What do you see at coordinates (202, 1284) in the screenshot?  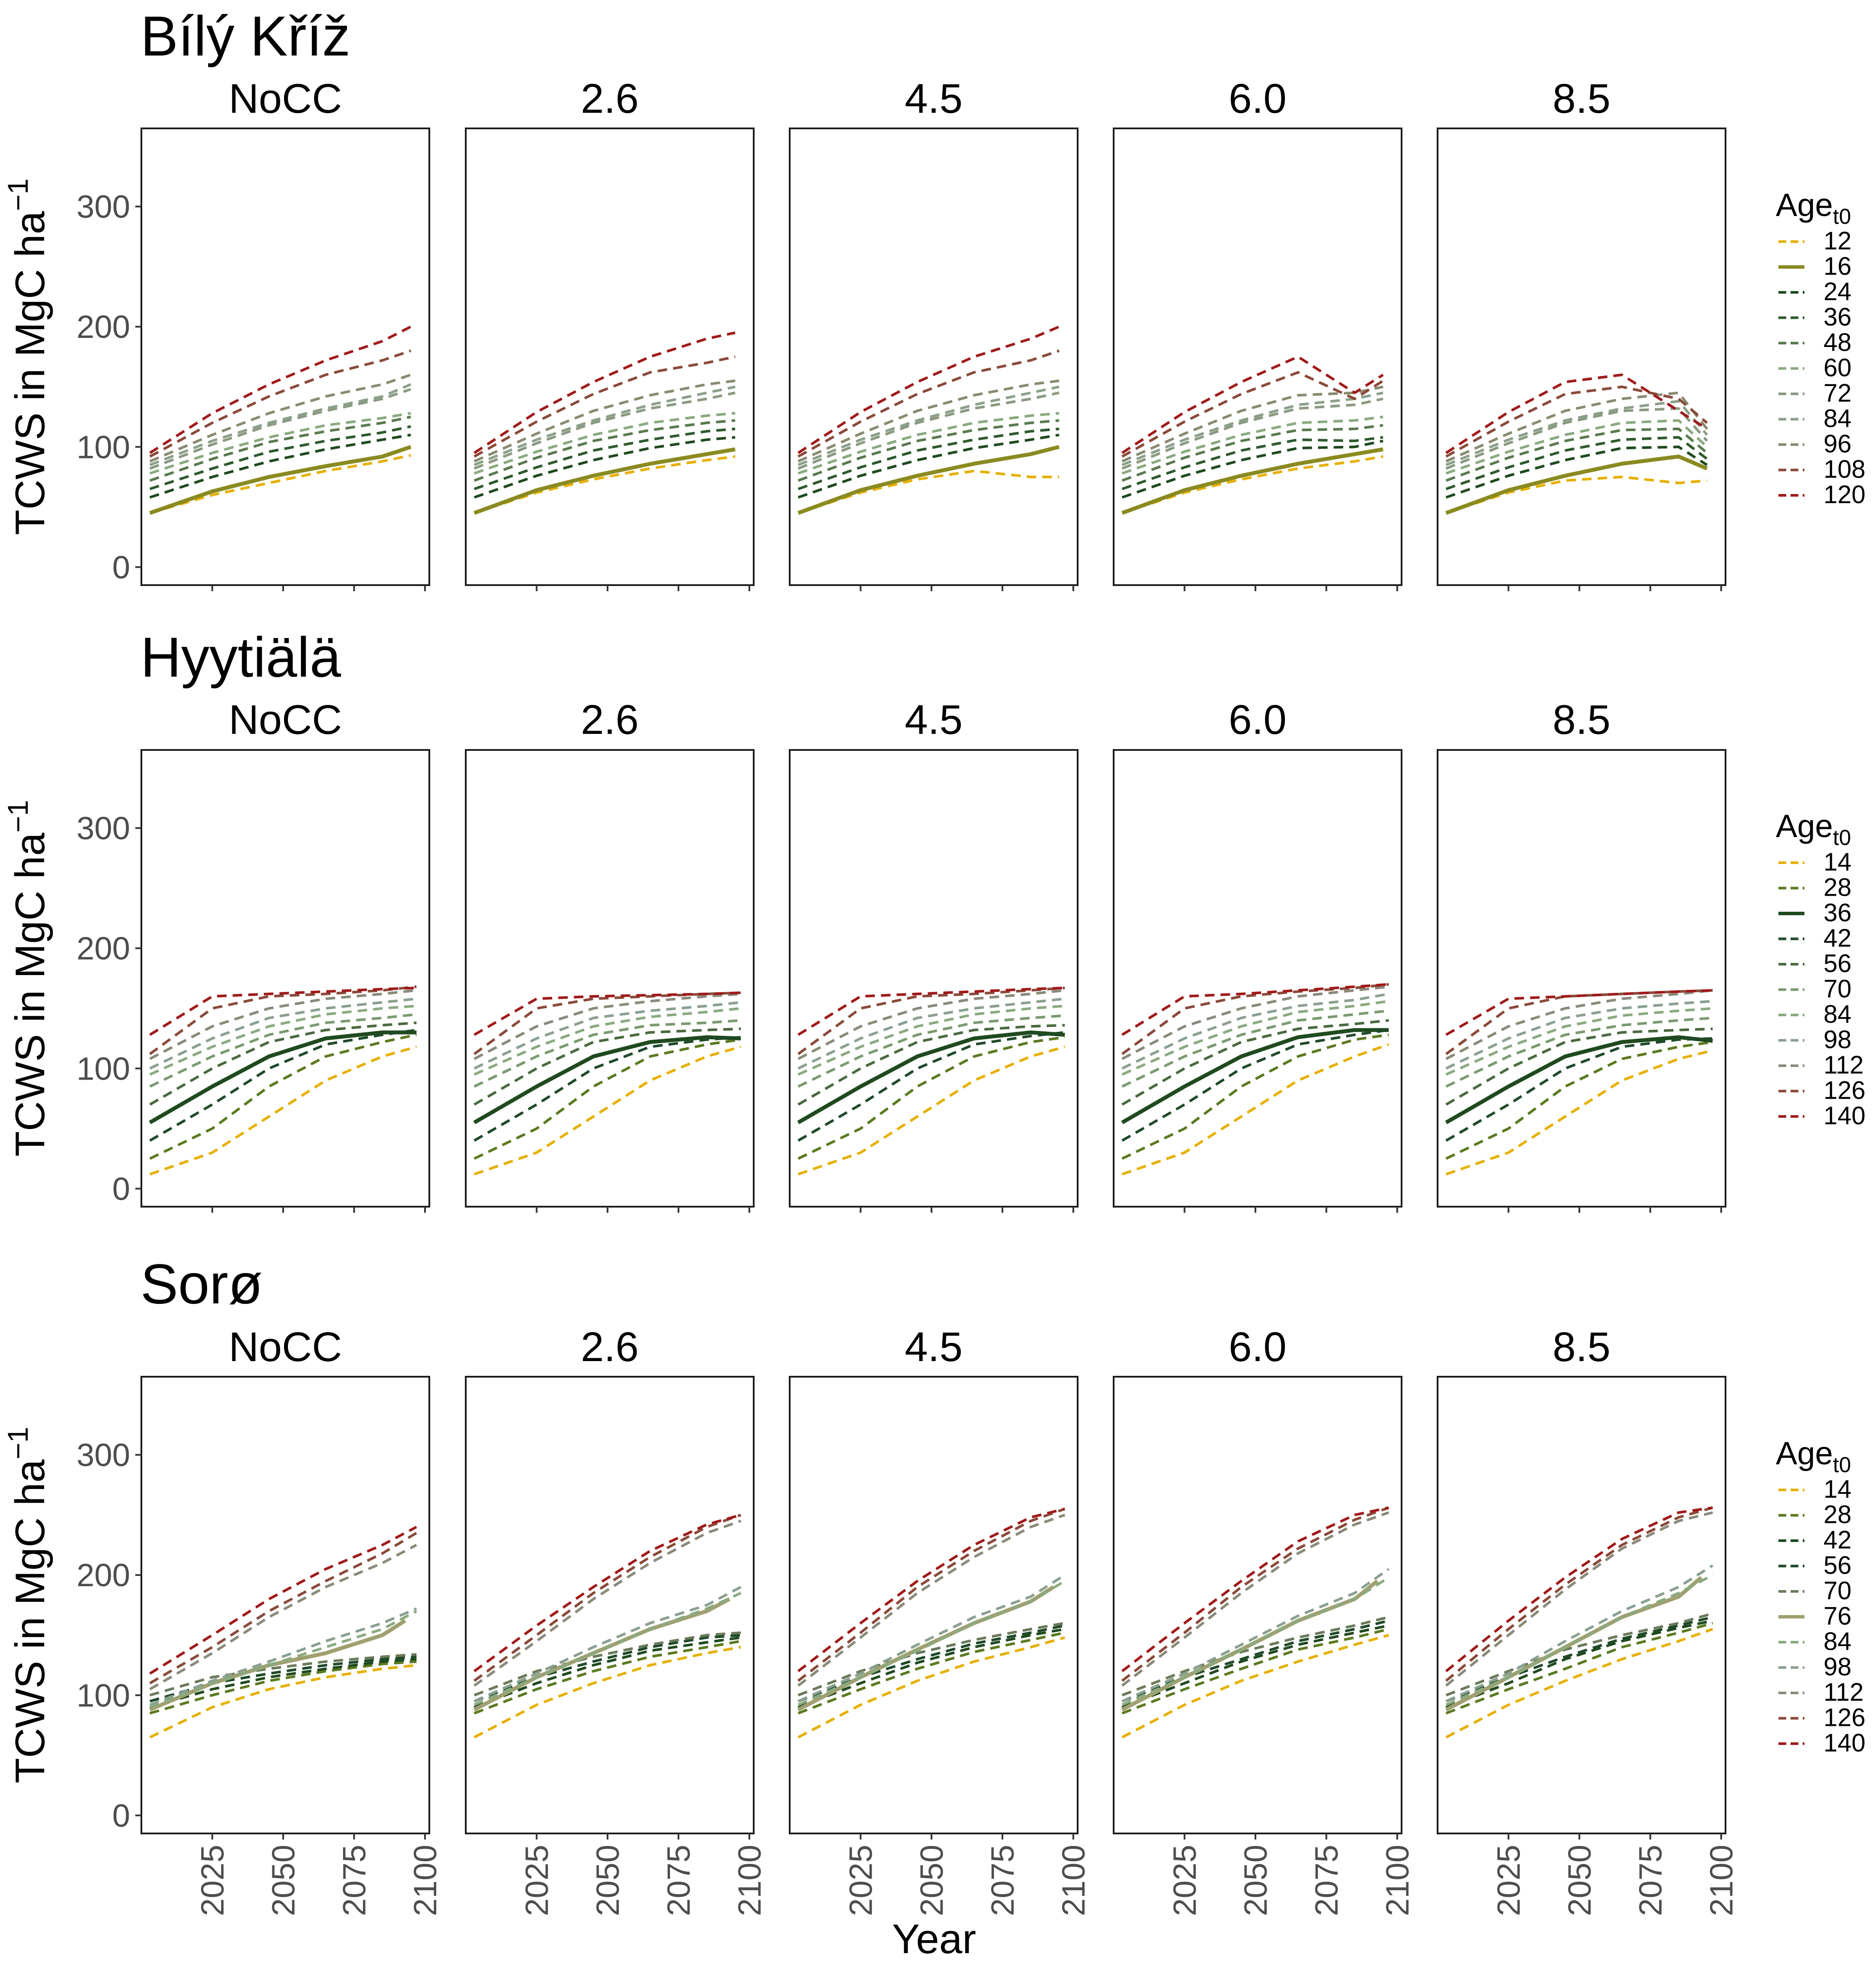 I see `site-title: Sorø` at bounding box center [202, 1284].